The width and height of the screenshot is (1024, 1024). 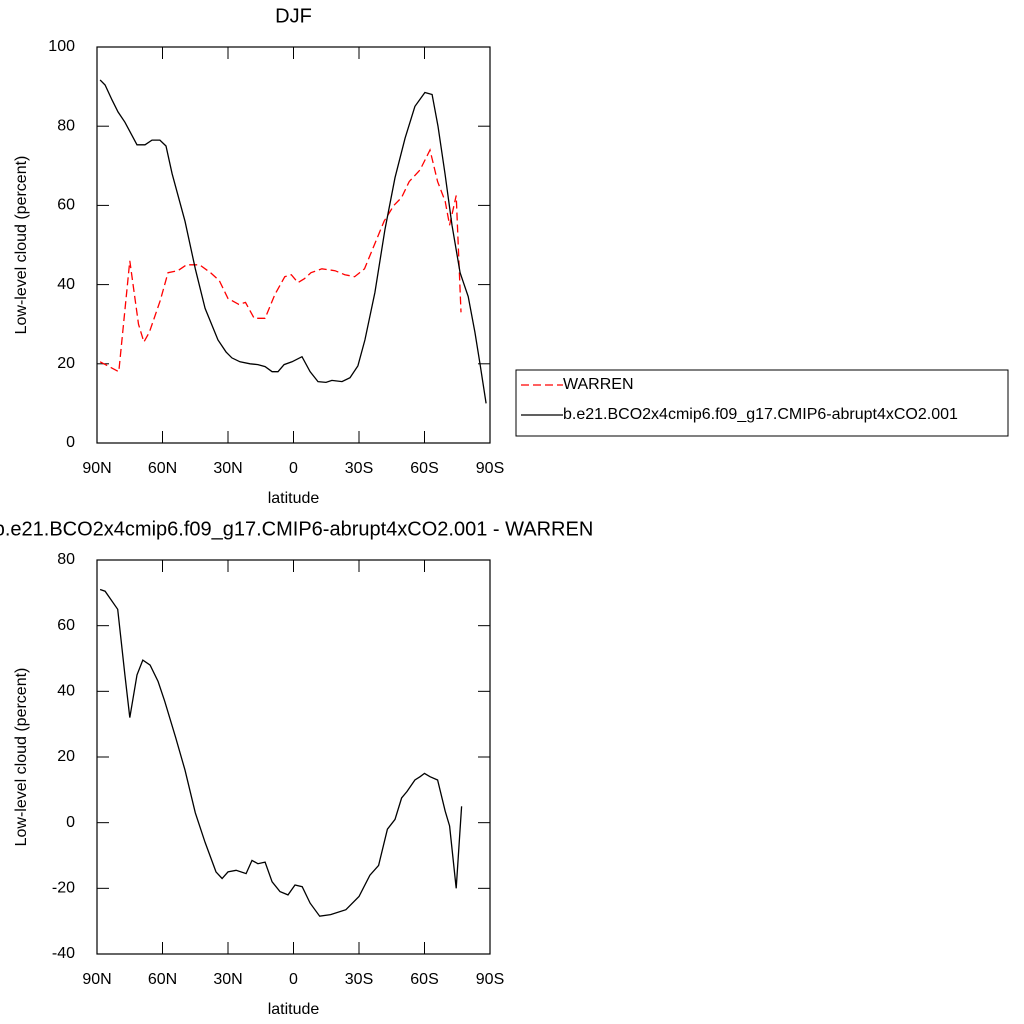 What do you see at coordinates (61, 46) in the screenshot?
I see `y-tick-label: 100` at bounding box center [61, 46].